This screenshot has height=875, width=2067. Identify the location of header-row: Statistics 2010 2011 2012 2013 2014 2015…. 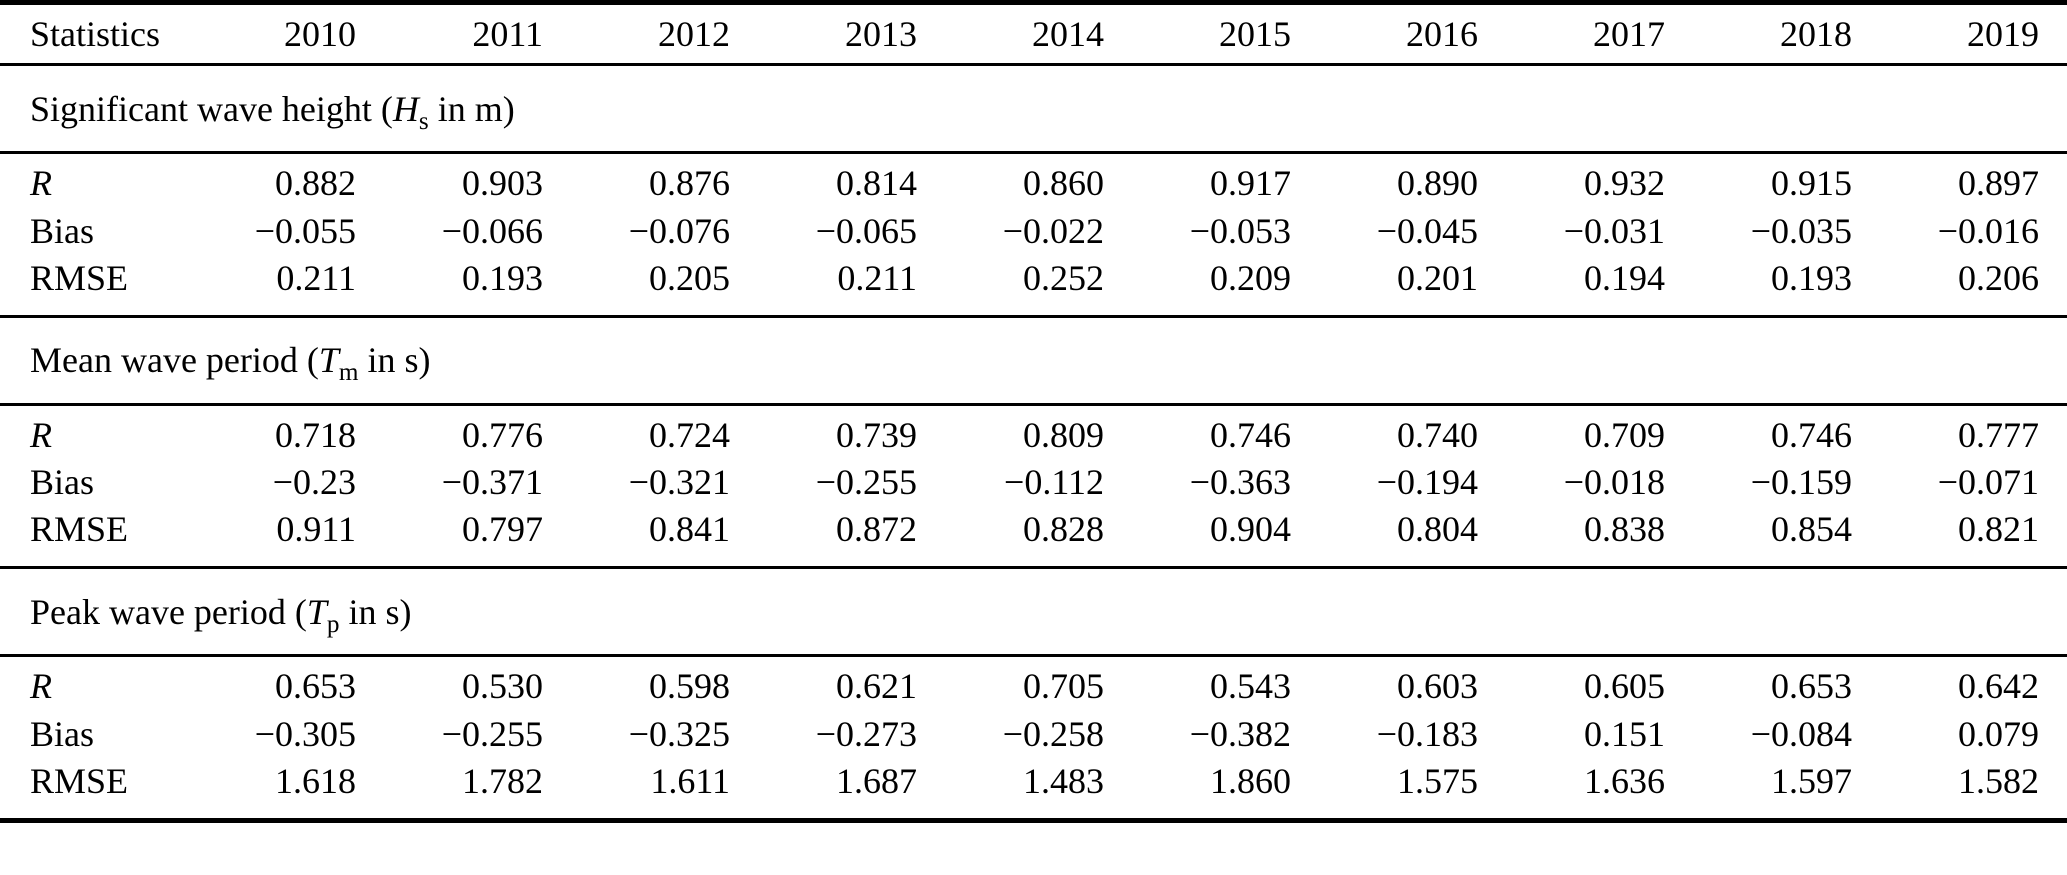
(1033, 34).